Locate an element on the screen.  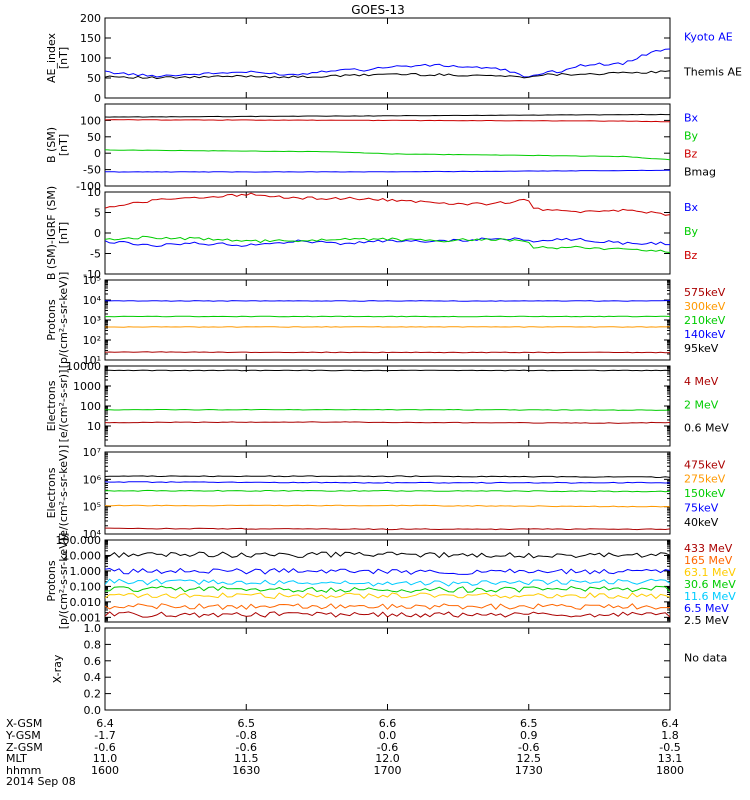
panel-2: -10 -5 0 5 10 B (SM)-IGRF (SM)[nT] Bx By Bz is located at coordinates (372, 233).